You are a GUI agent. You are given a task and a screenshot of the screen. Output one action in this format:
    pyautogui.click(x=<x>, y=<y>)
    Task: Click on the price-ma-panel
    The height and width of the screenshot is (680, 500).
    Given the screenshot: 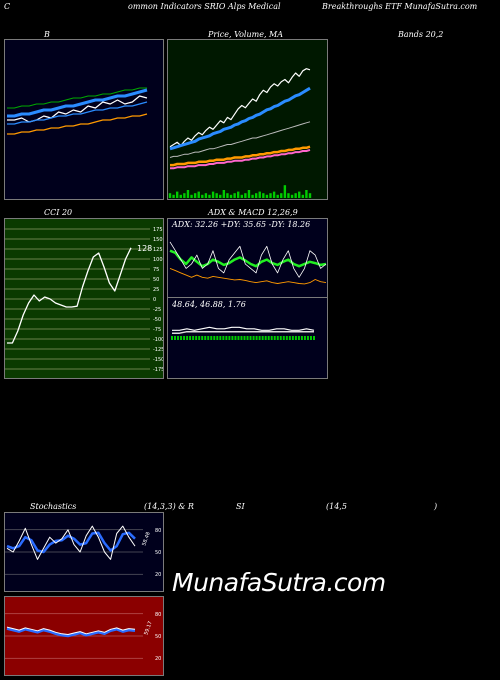 What is the action you would take?
    pyautogui.click(x=247, y=119)
    